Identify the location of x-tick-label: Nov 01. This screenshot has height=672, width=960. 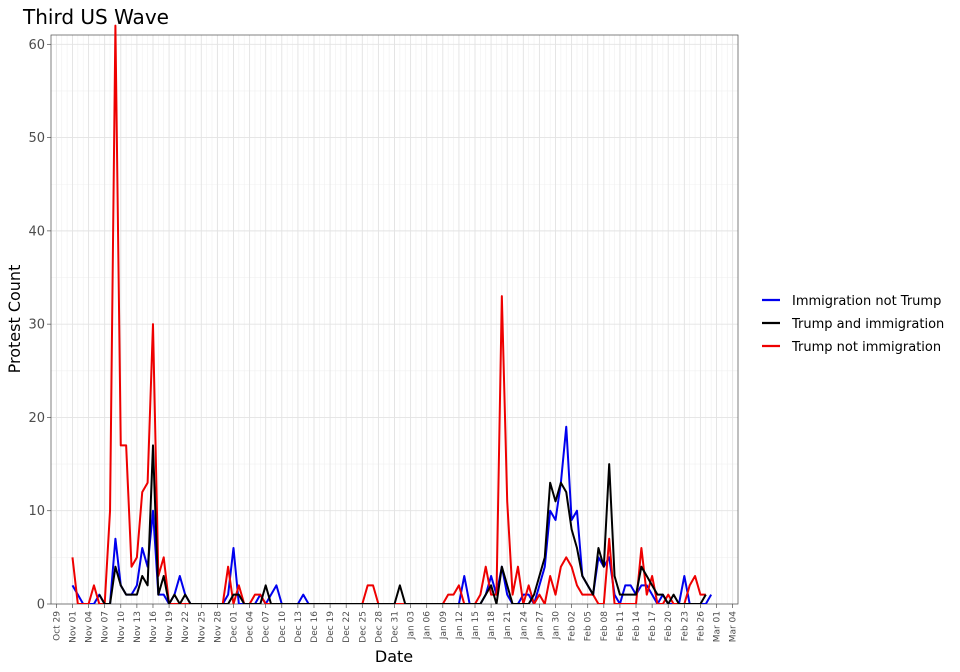
(73, 627).